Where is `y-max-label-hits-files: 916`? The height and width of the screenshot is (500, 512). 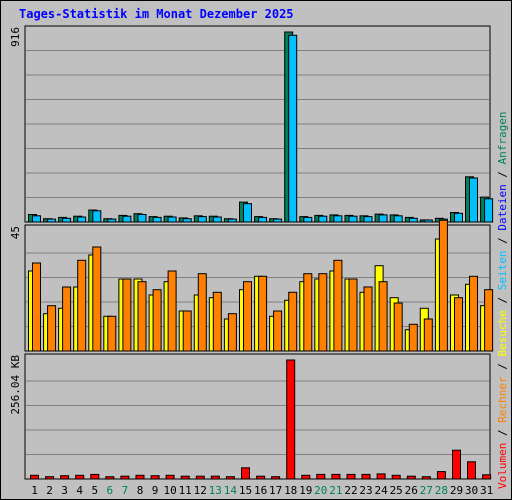
y-max-label-hits-files: 916 is located at coordinates (15, 37).